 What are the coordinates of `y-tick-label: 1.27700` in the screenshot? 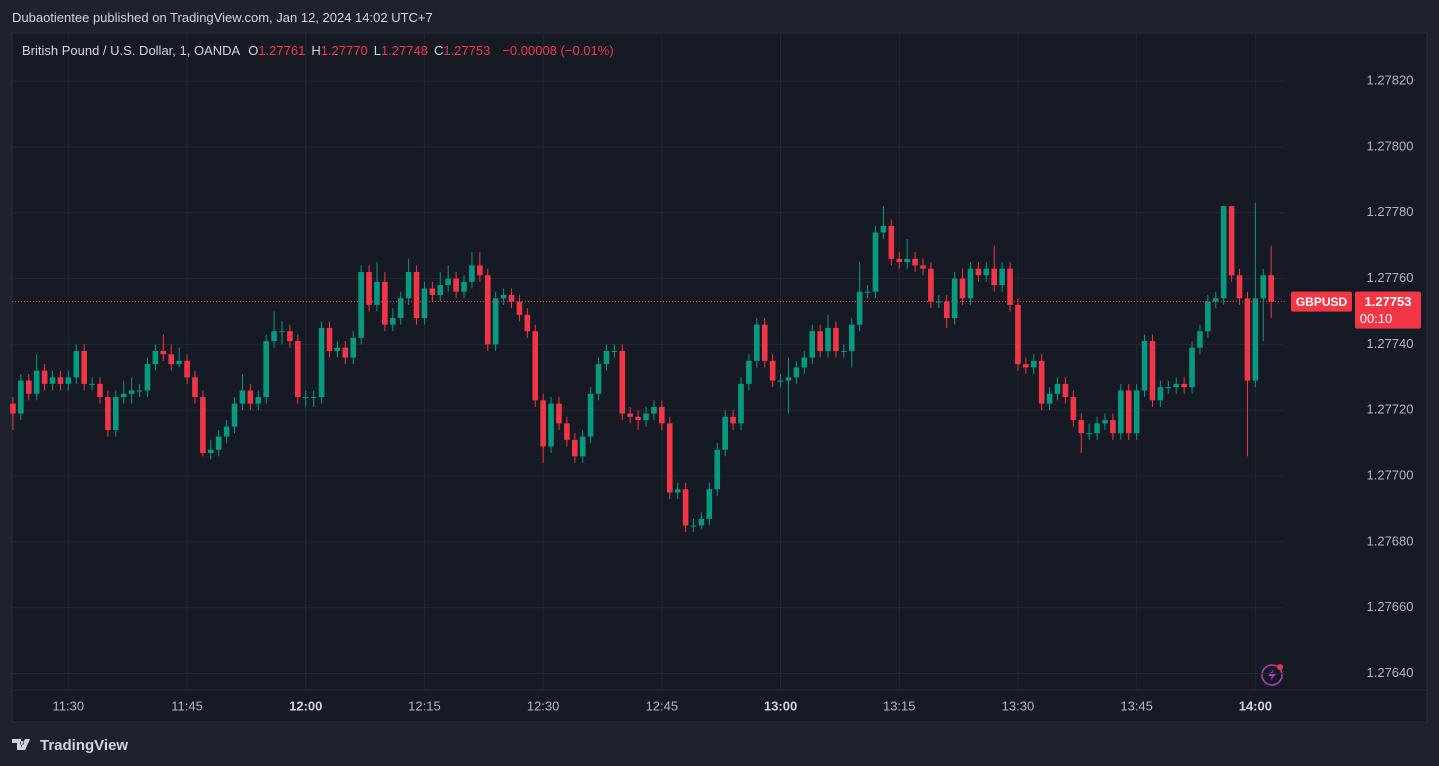 It's located at (1390, 474).